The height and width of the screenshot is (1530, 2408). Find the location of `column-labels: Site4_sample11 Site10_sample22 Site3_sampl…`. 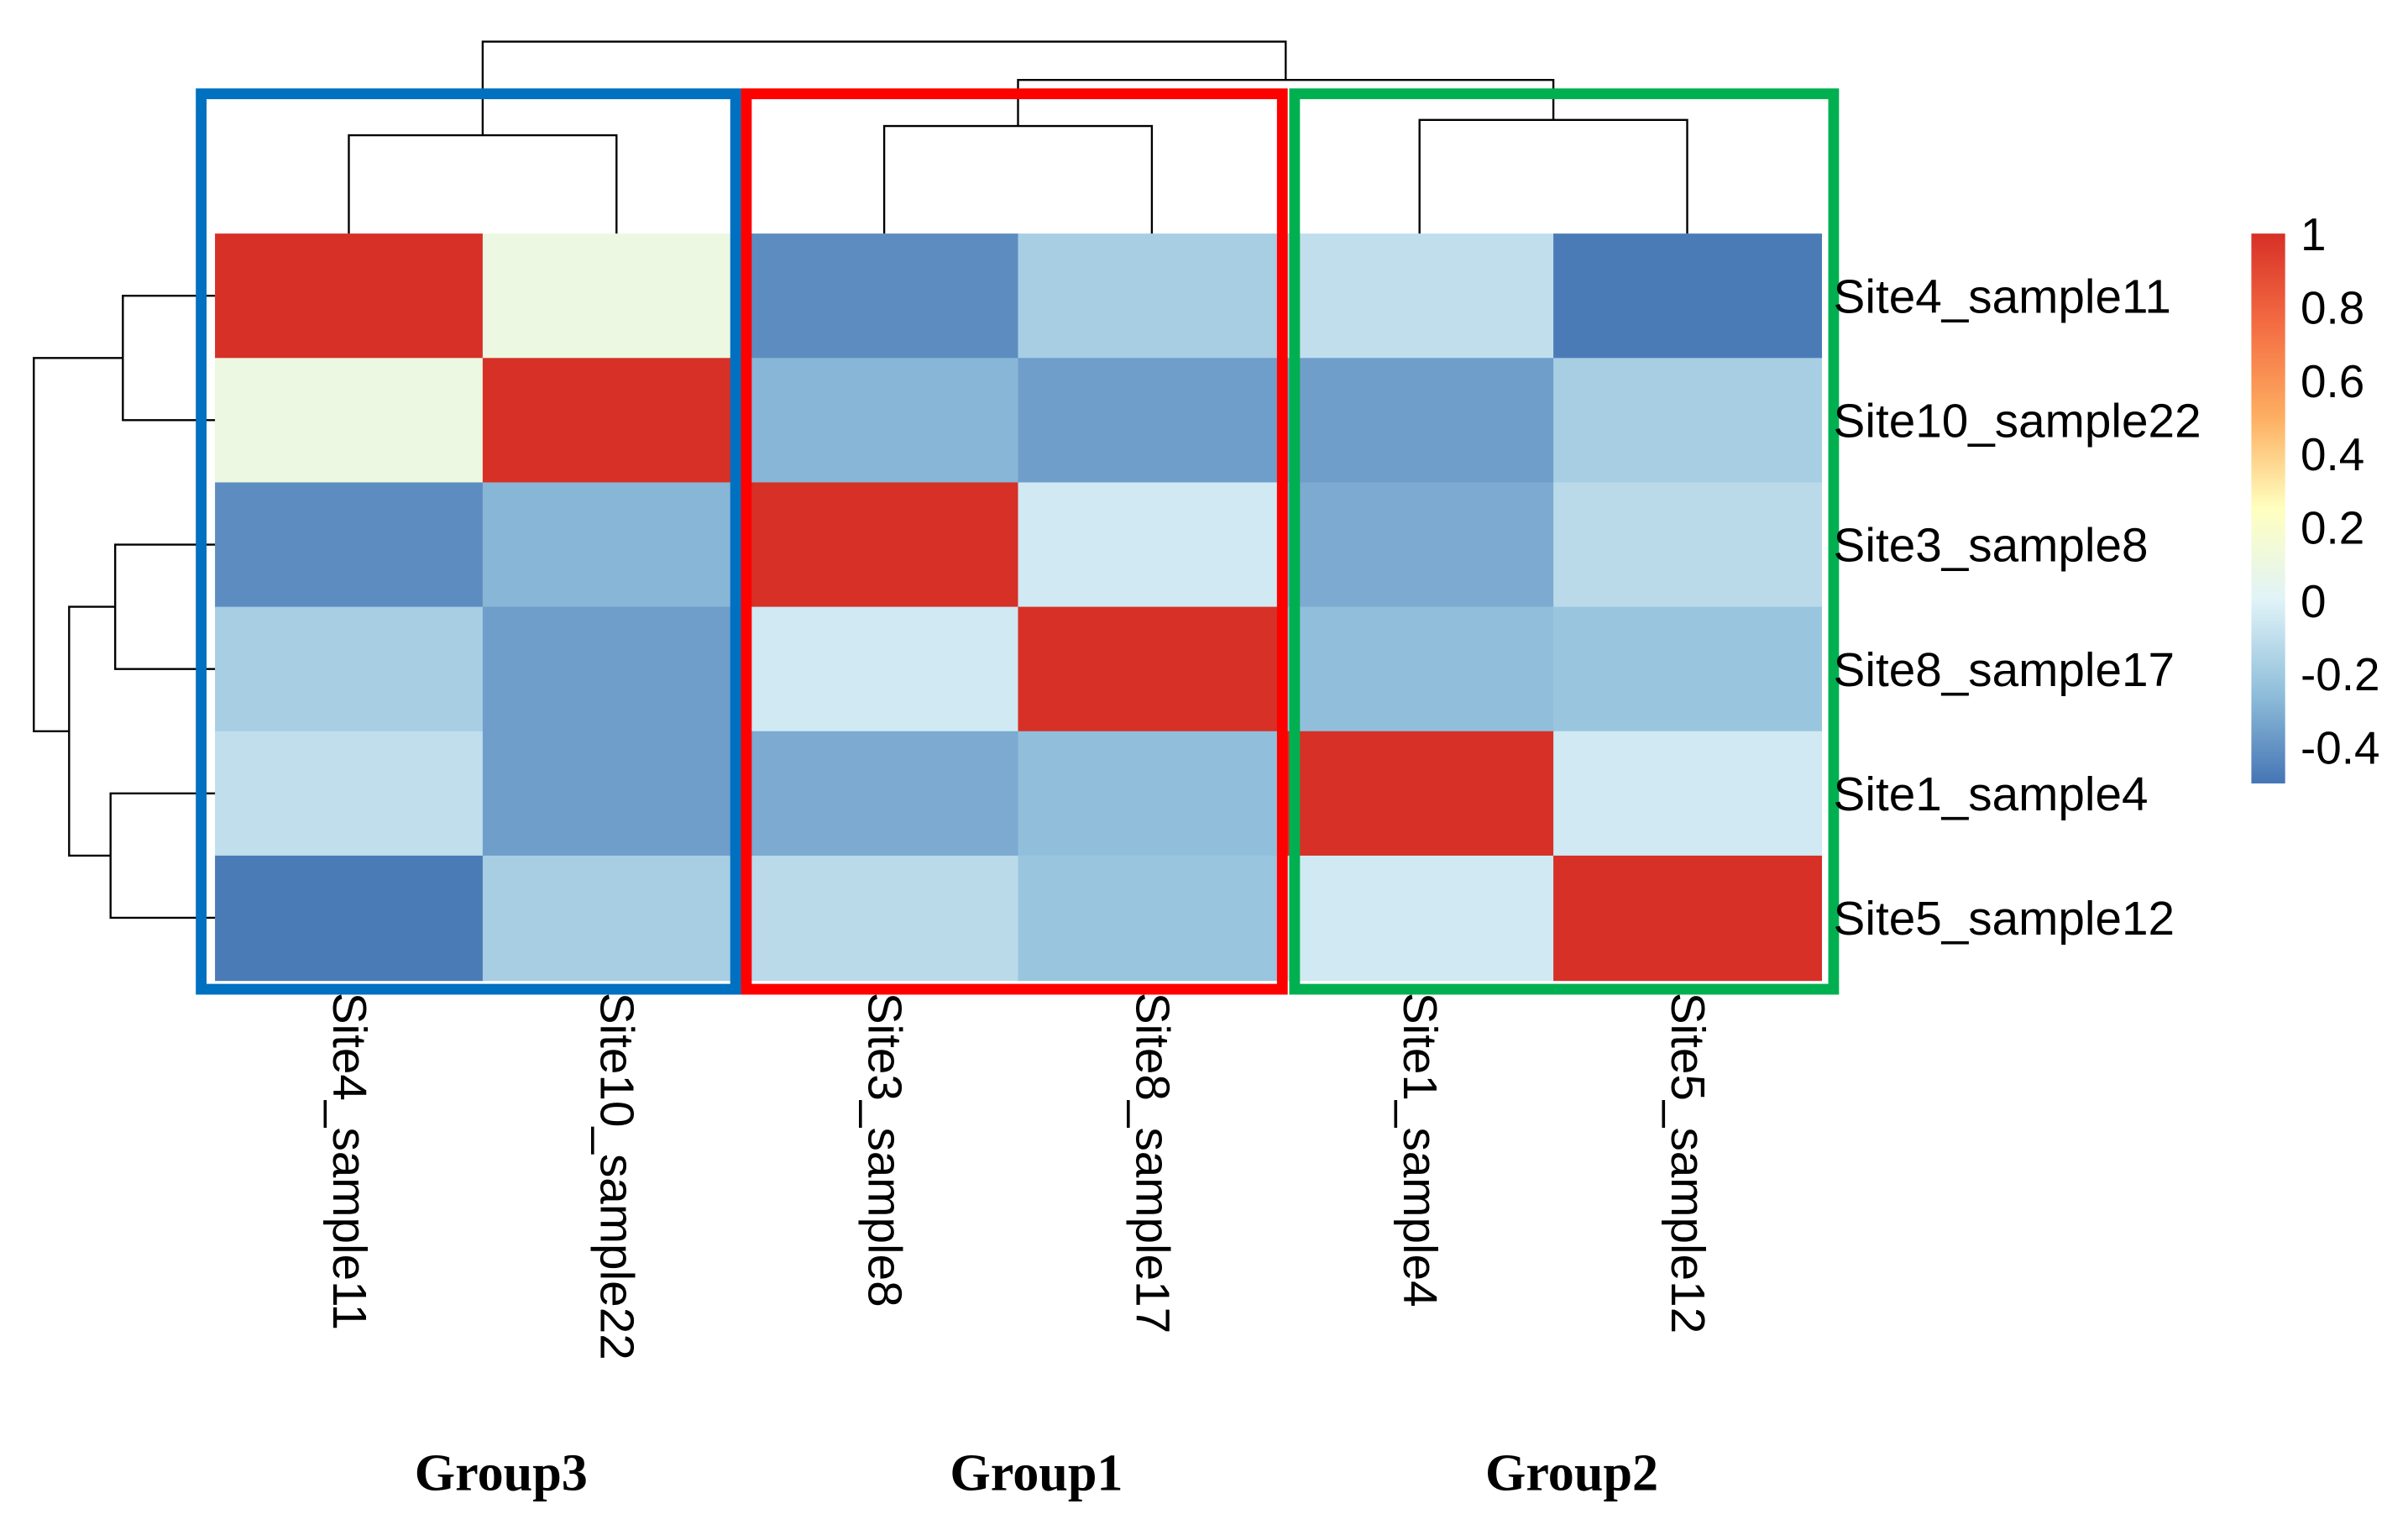

column-labels: Site4_sample11 Site10_sample22 Site3_sampl… is located at coordinates (1018, 1176).